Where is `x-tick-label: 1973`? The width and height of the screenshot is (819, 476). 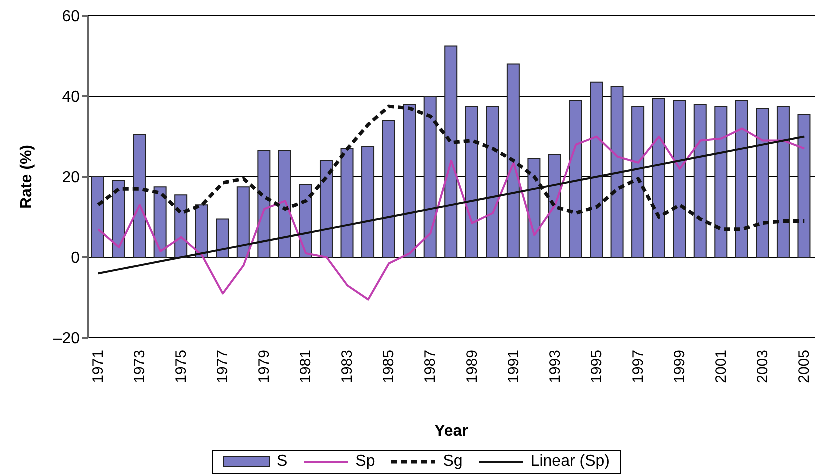 x-tick-label: 1973 is located at coordinates (139, 367).